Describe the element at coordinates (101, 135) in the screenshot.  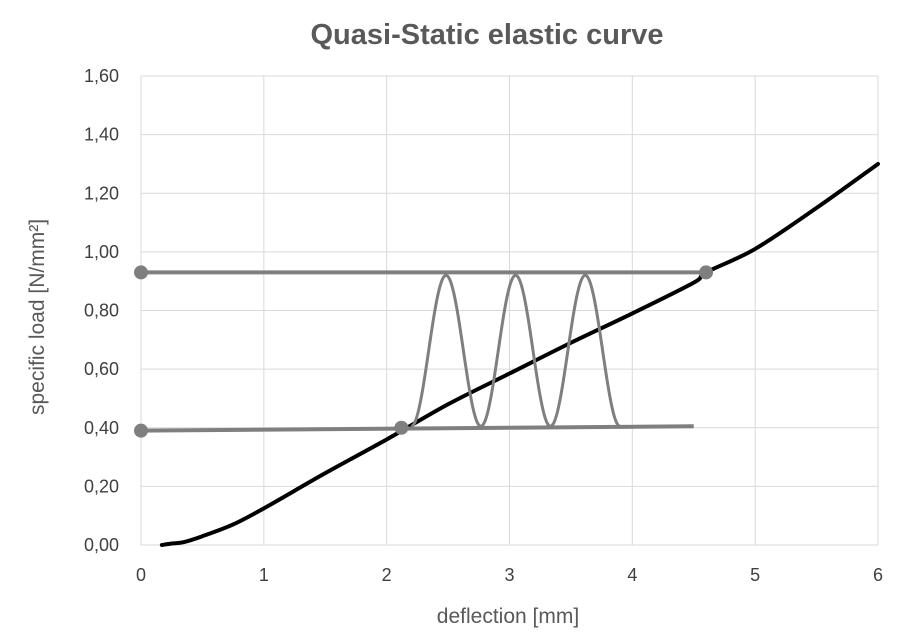
I see `y-tick-label: 1,40` at that location.